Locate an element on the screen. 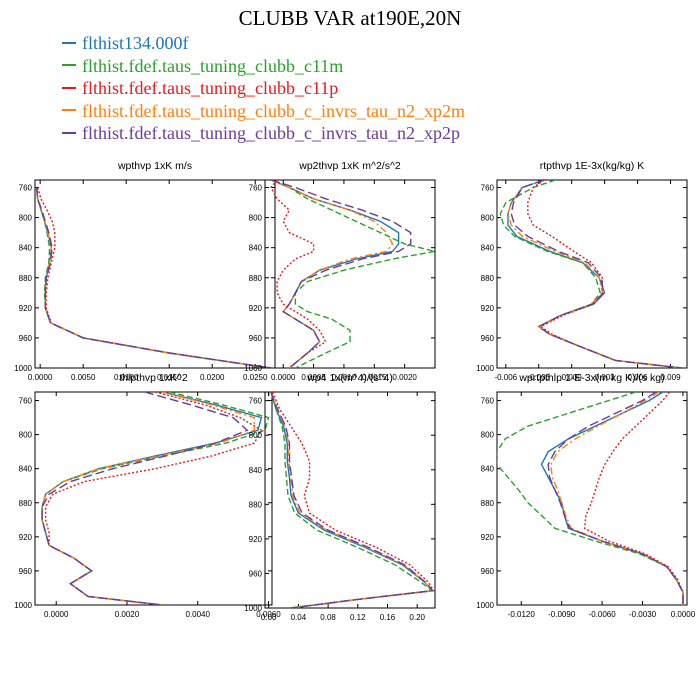 The image size is (700, 700). x-tick-label: 0.0020 is located at coordinates (127, 614).